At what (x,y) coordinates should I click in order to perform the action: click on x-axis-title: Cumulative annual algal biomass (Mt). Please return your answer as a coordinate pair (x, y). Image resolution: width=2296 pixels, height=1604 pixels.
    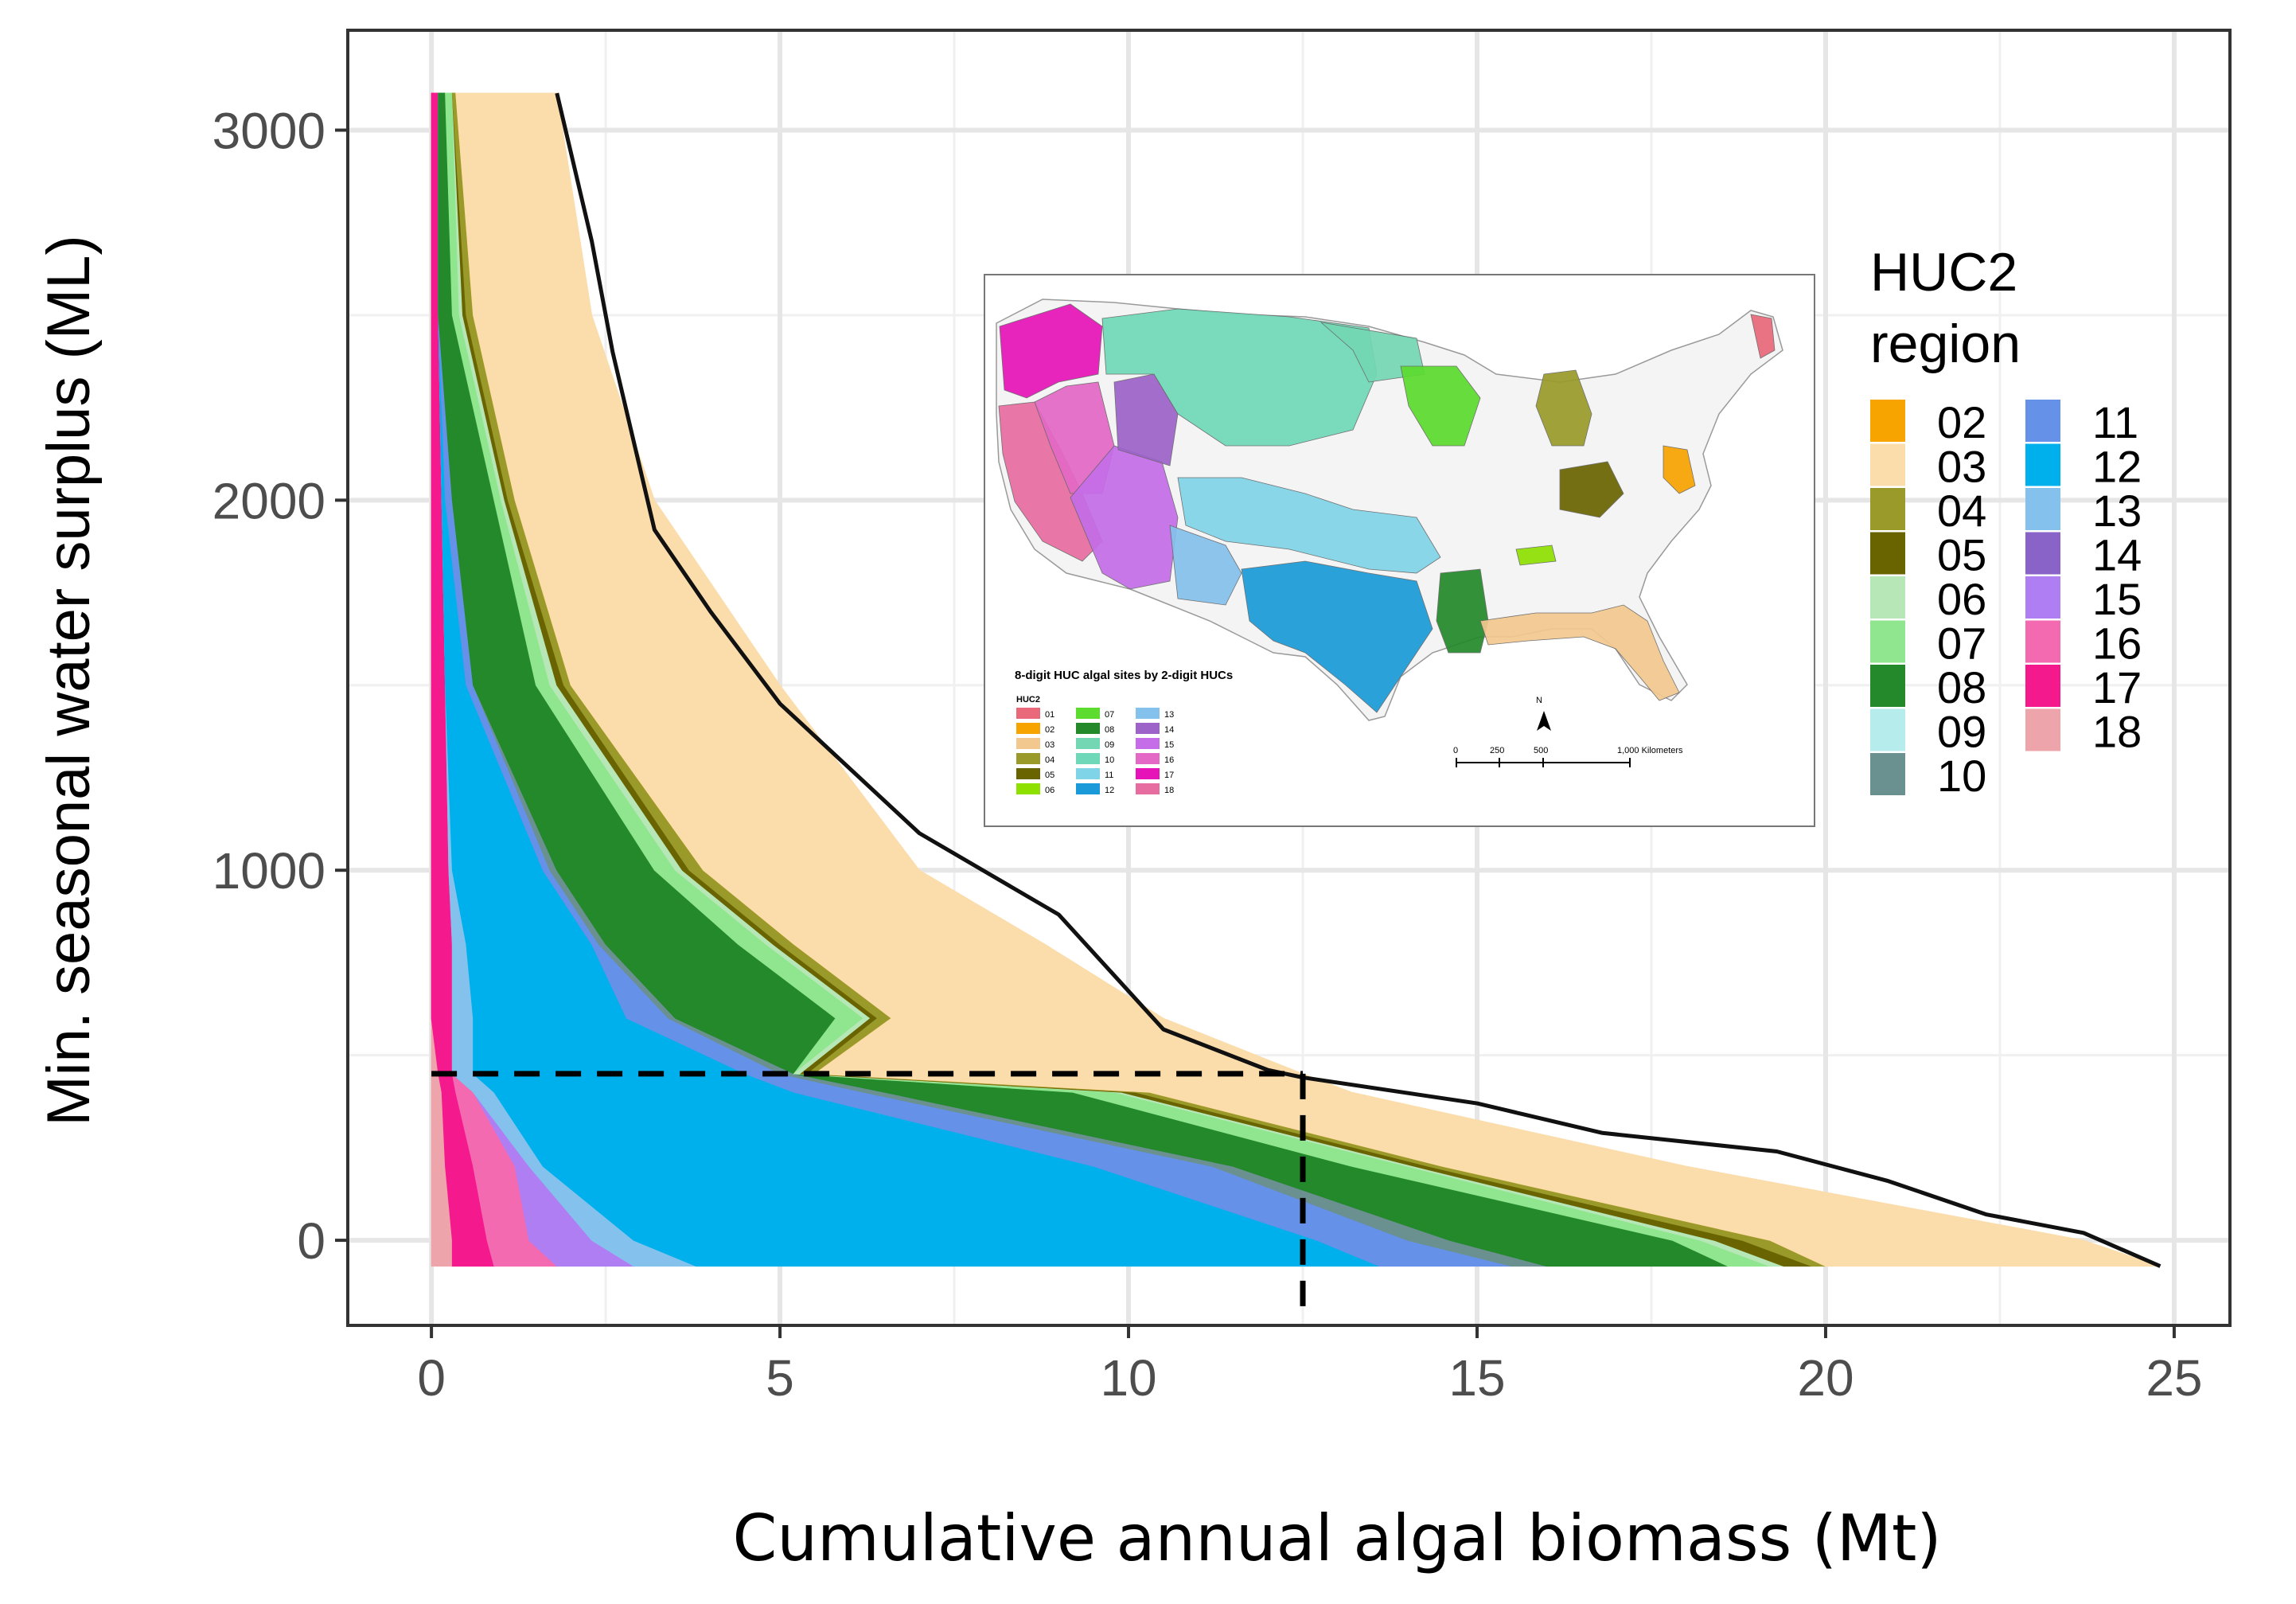
    Looking at the image, I should click on (1336, 1538).